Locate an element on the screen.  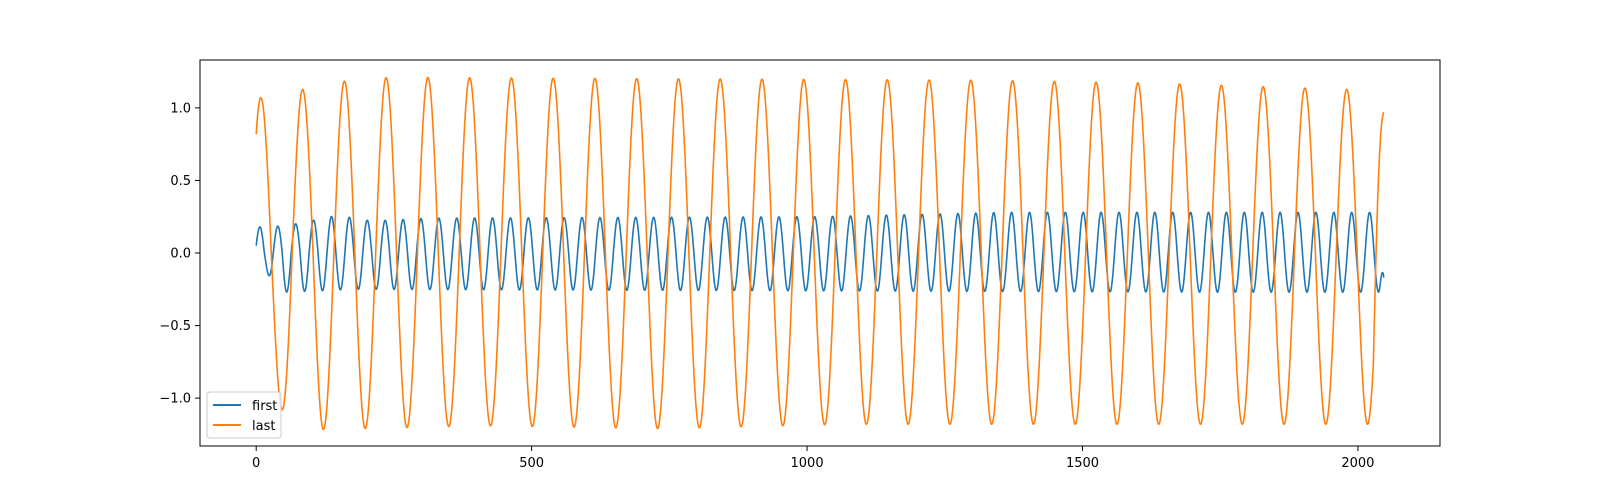
series-line-first is located at coordinates (820, 252).